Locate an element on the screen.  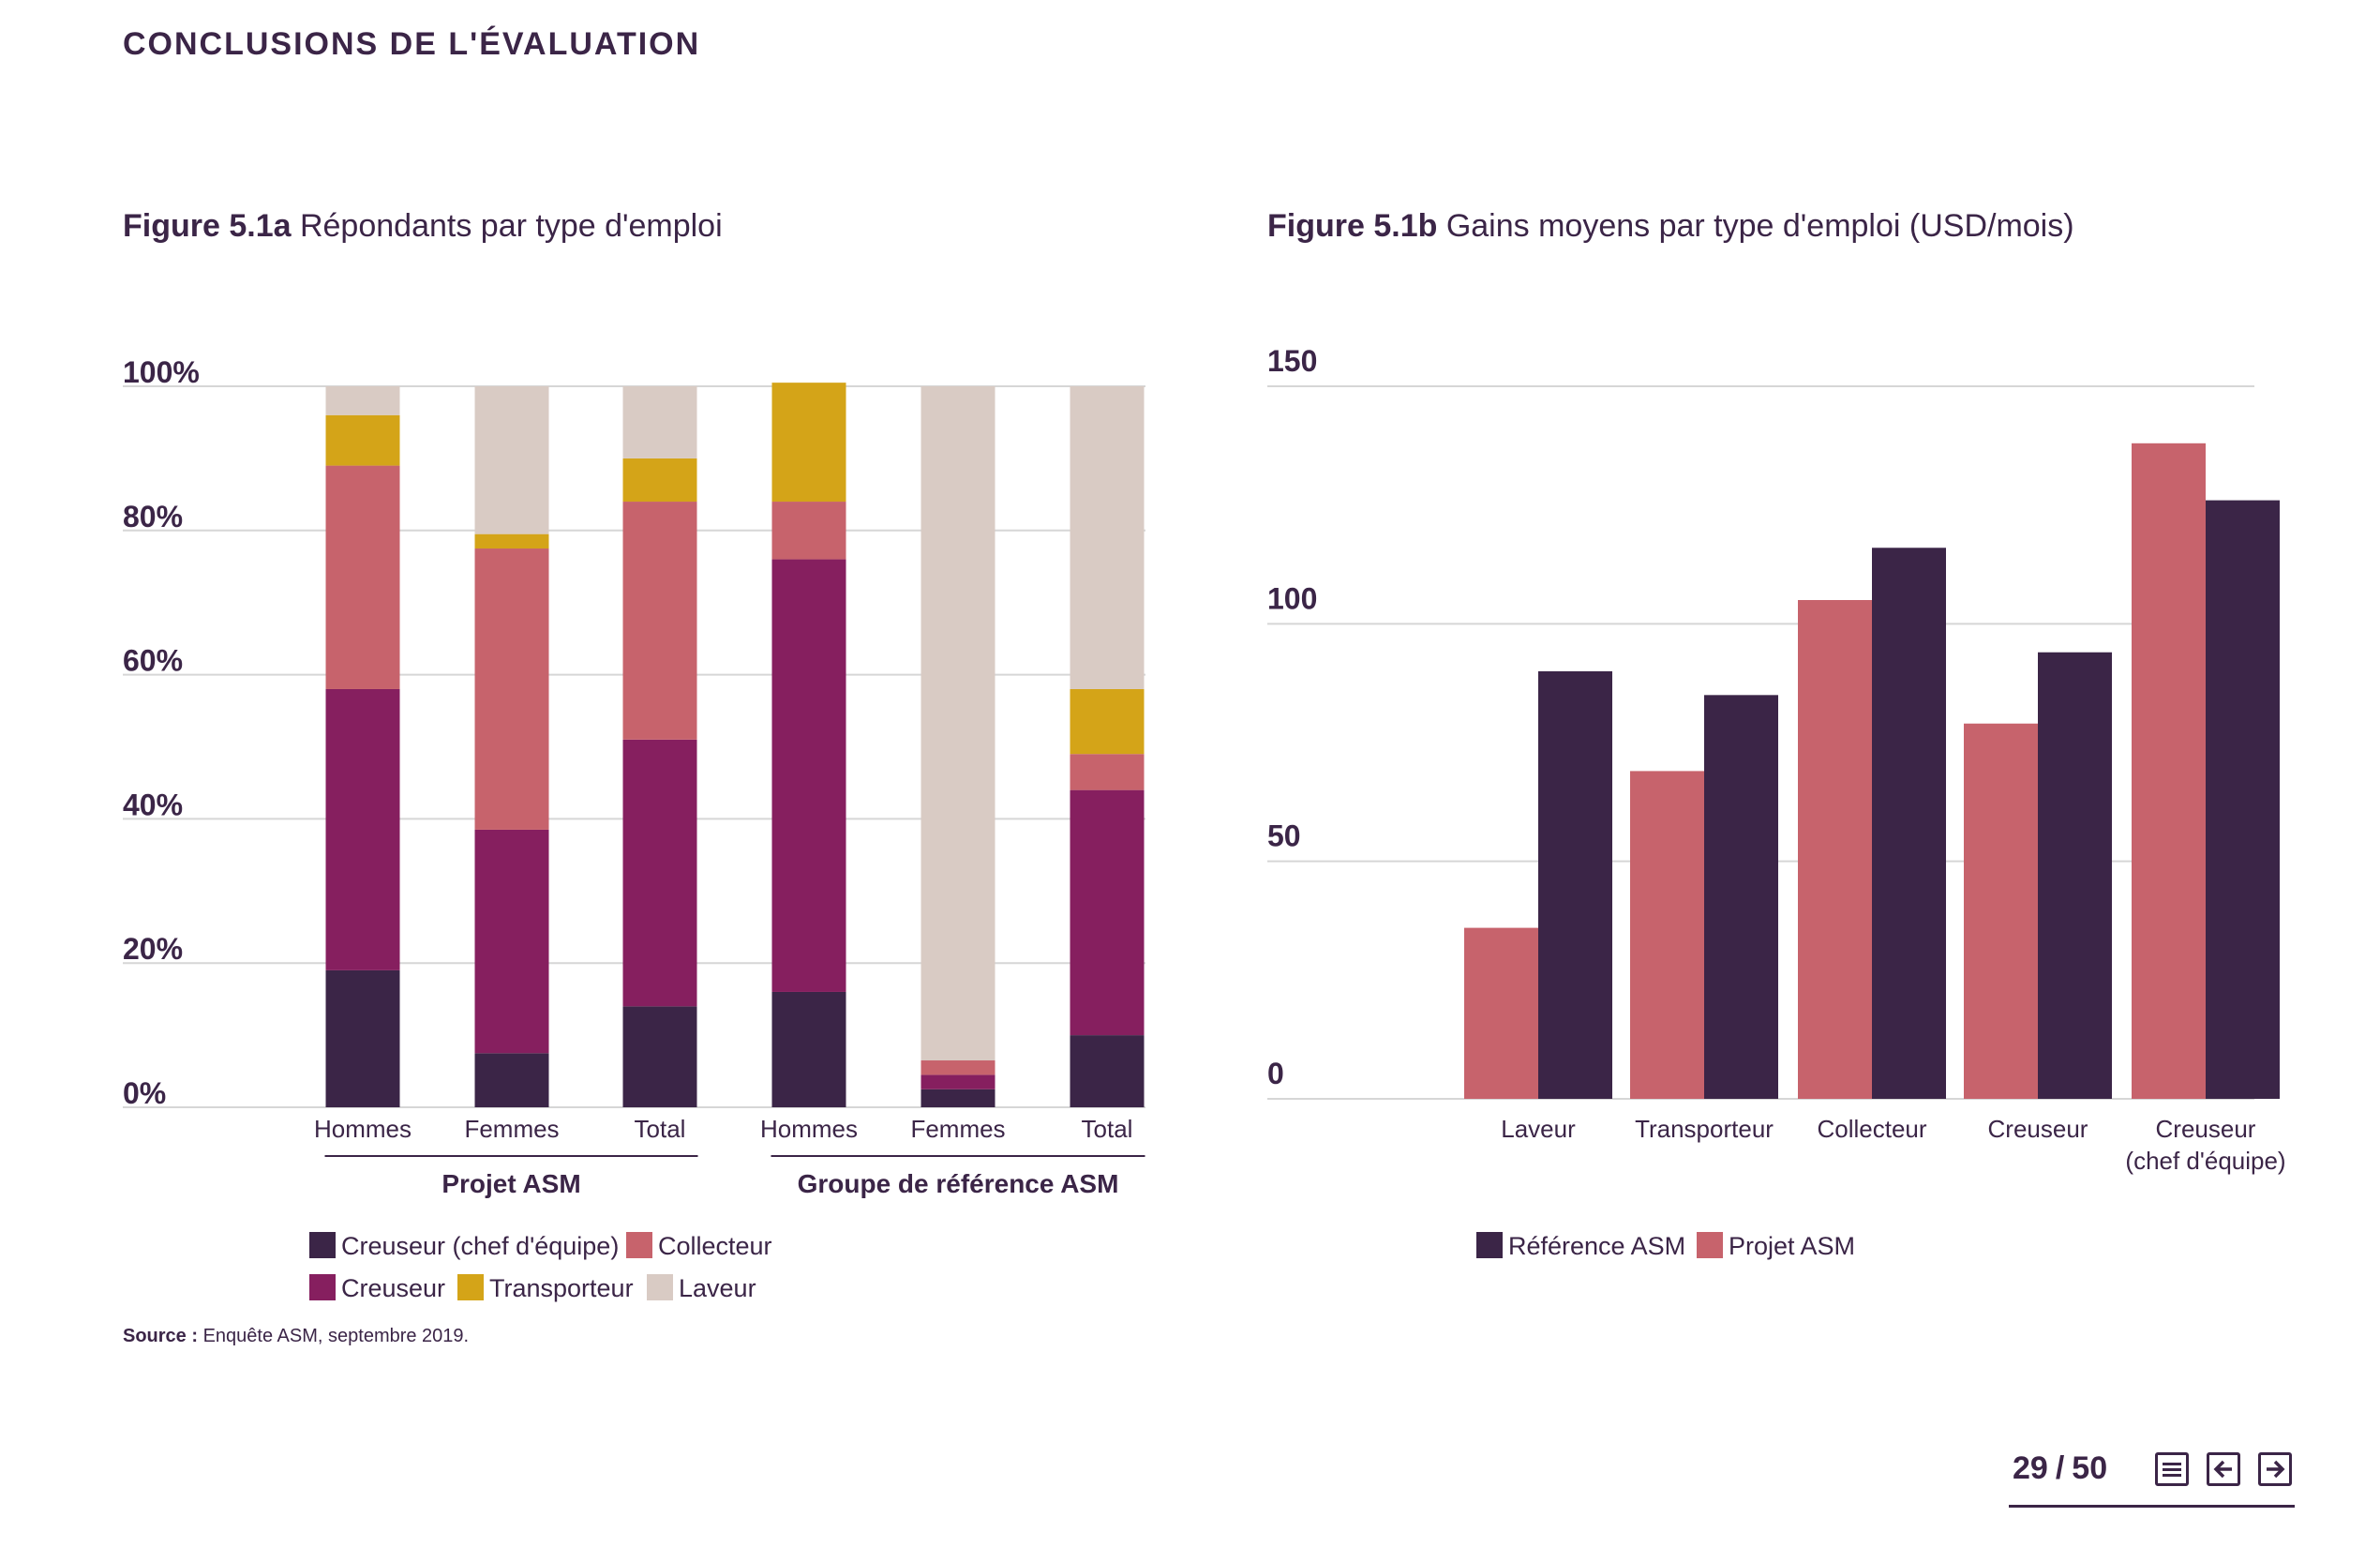
group-label: Groupe de référence ASM is located at coordinates (958, 1183).